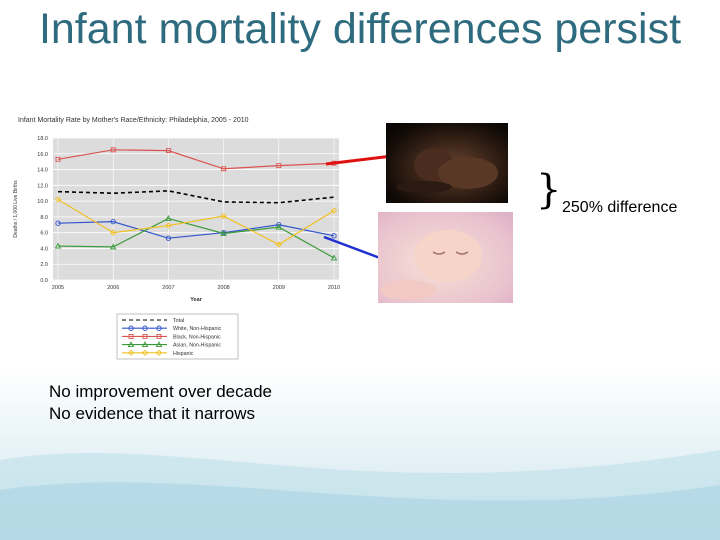  What do you see at coordinates (223, 288) in the screenshot?
I see `x-tick-label: 2008` at bounding box center [223, 288].